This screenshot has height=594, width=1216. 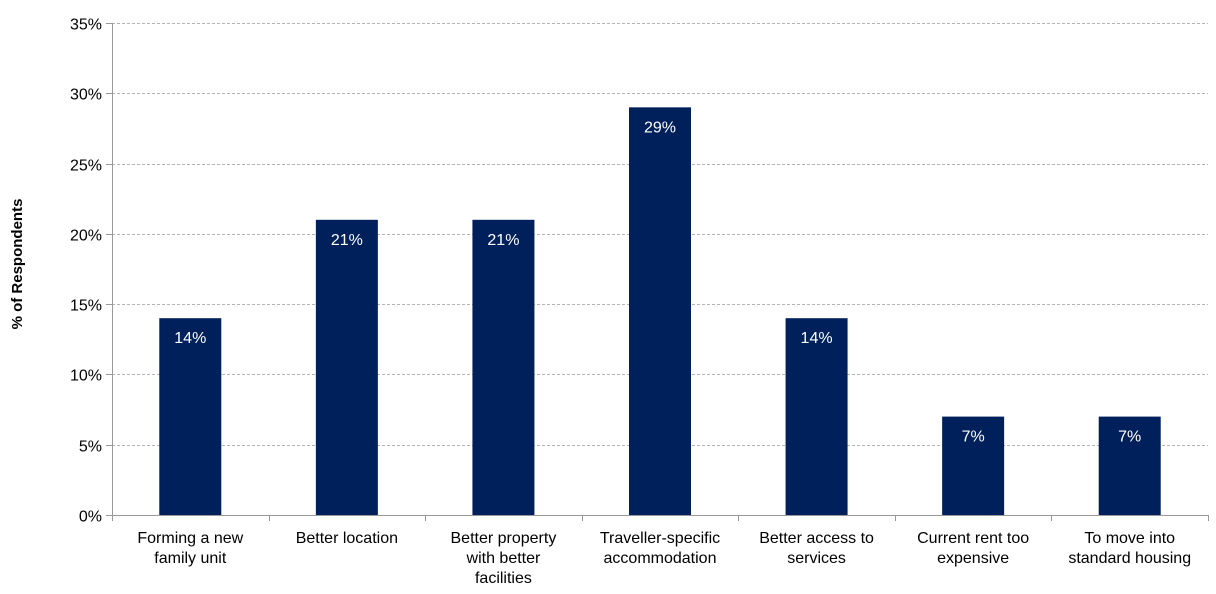 What do you see at coordinates (1129, 558) in the screenshot?
I see `category-label: standard housing` at bounding box center [1129, 558].